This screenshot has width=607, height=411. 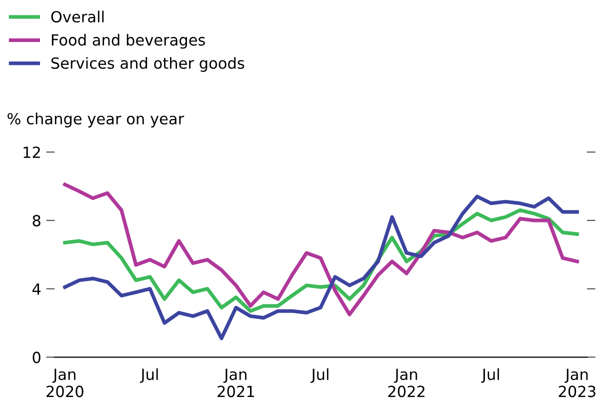 I want to click on legend-label: Services and other goods, so click(x=147, y=64).